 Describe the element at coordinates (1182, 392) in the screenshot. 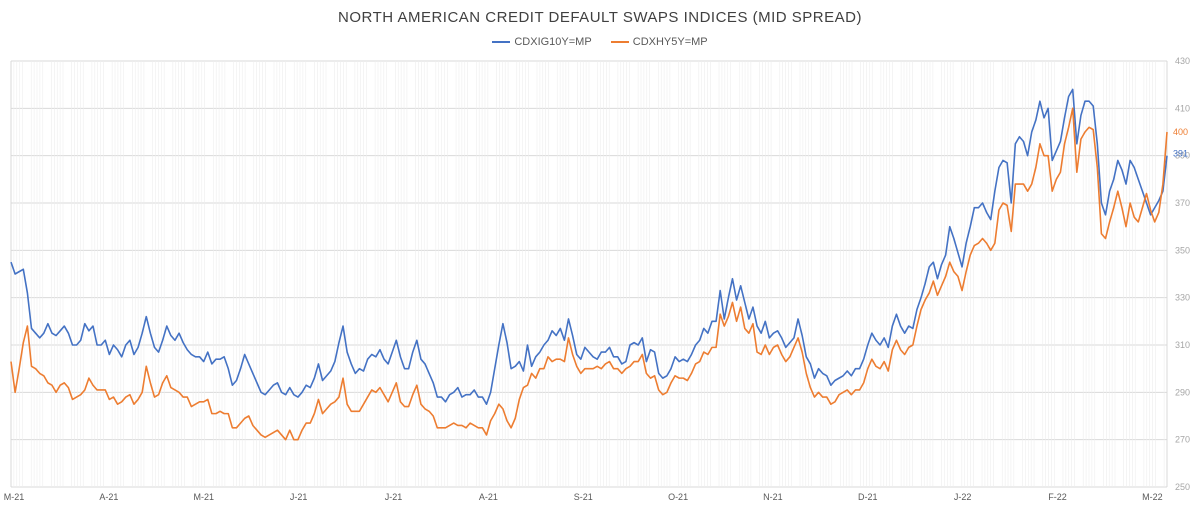

I see `y-tick-label-2: 290` at that location.